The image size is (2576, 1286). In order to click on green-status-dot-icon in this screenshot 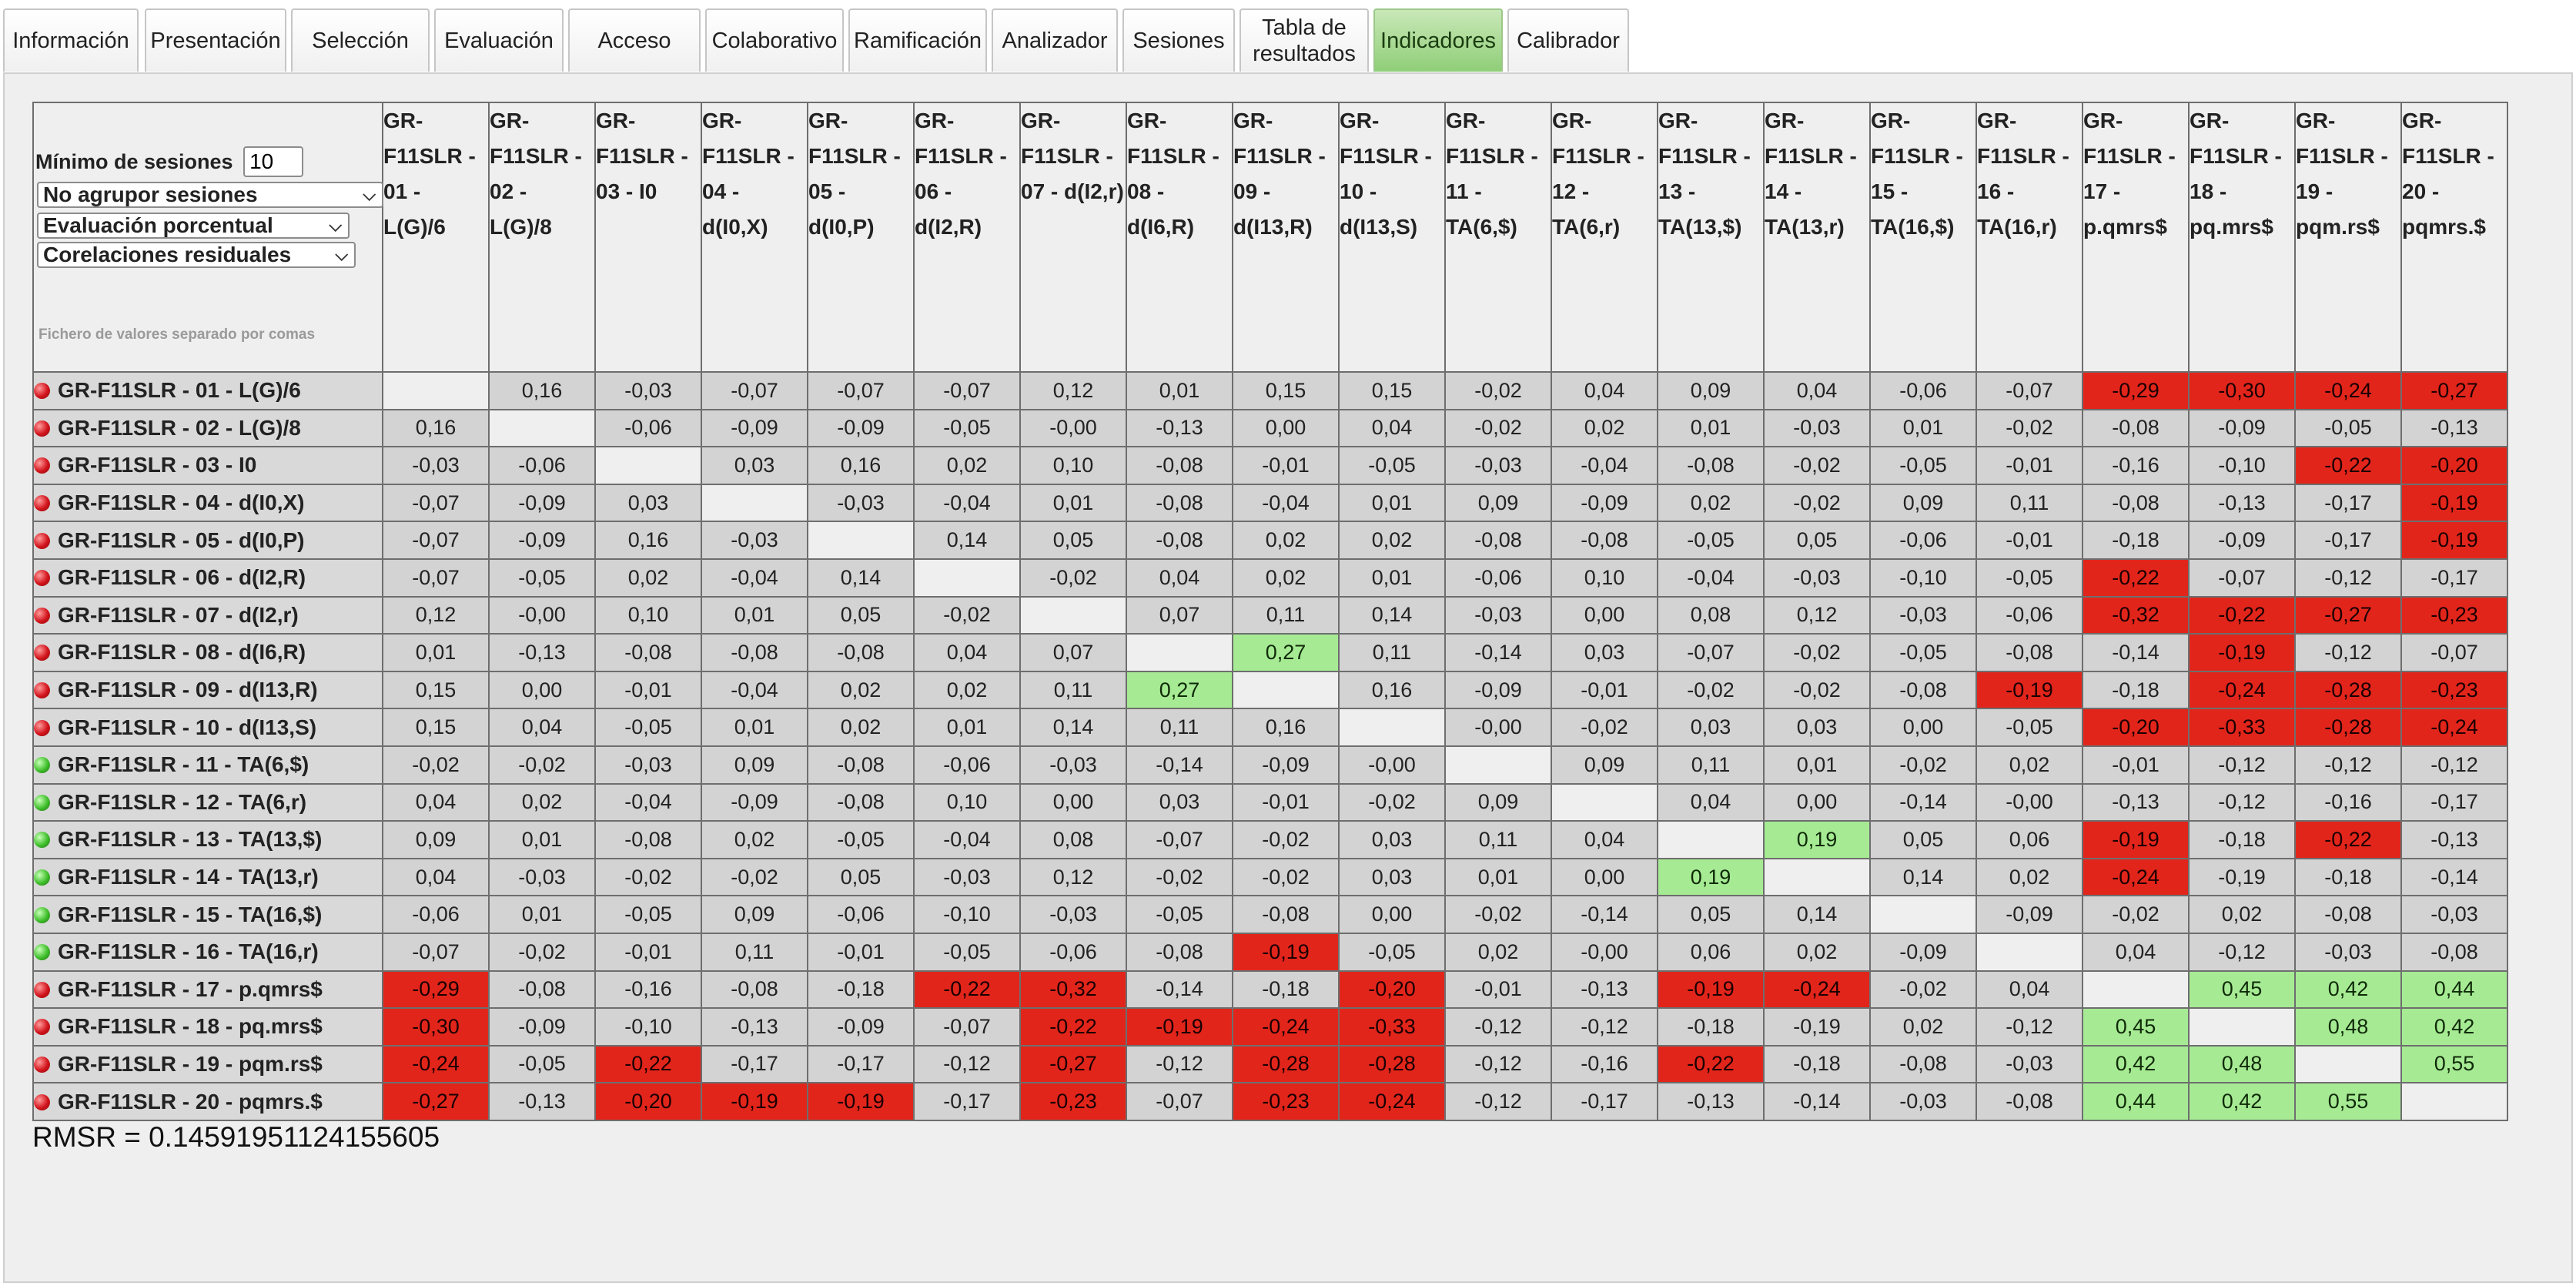, I will do `click(42, 952)`.